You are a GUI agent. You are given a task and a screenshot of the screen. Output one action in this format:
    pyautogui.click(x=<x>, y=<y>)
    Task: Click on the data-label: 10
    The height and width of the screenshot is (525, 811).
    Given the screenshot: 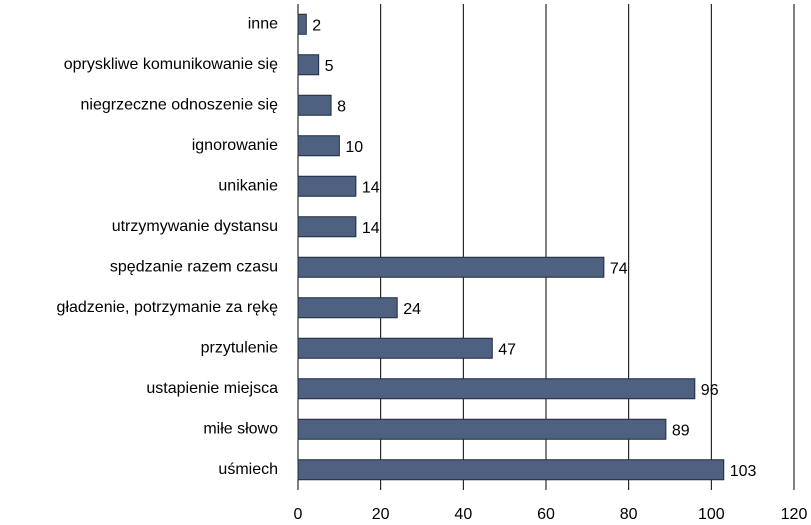 What is the action you would take?
    pyautogui.click(x=354, y=147)
    